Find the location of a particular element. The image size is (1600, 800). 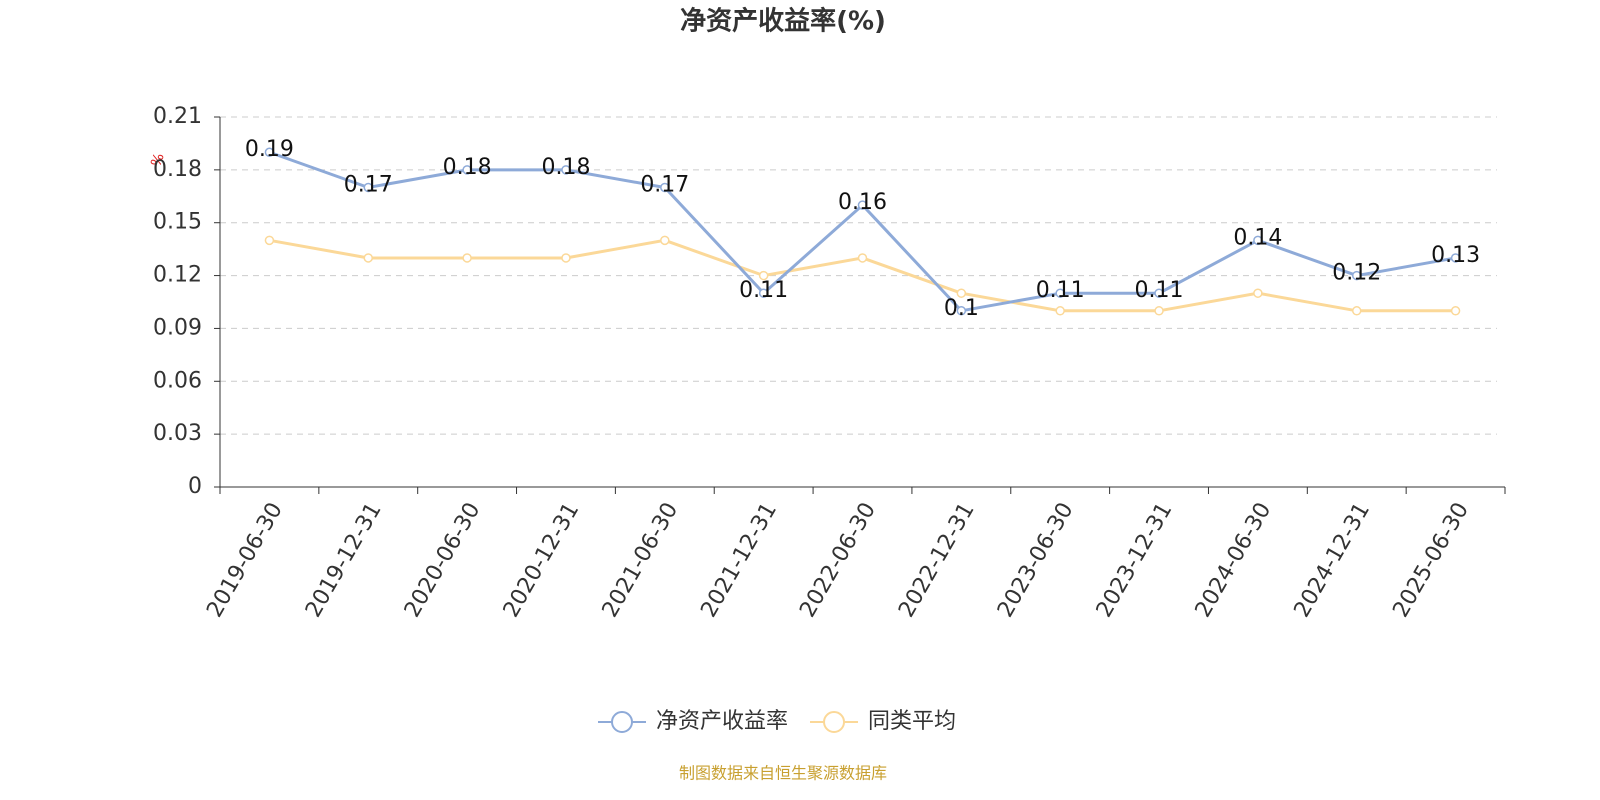

legend-label: 净资产收益率 is located at coordinates (722, 721).